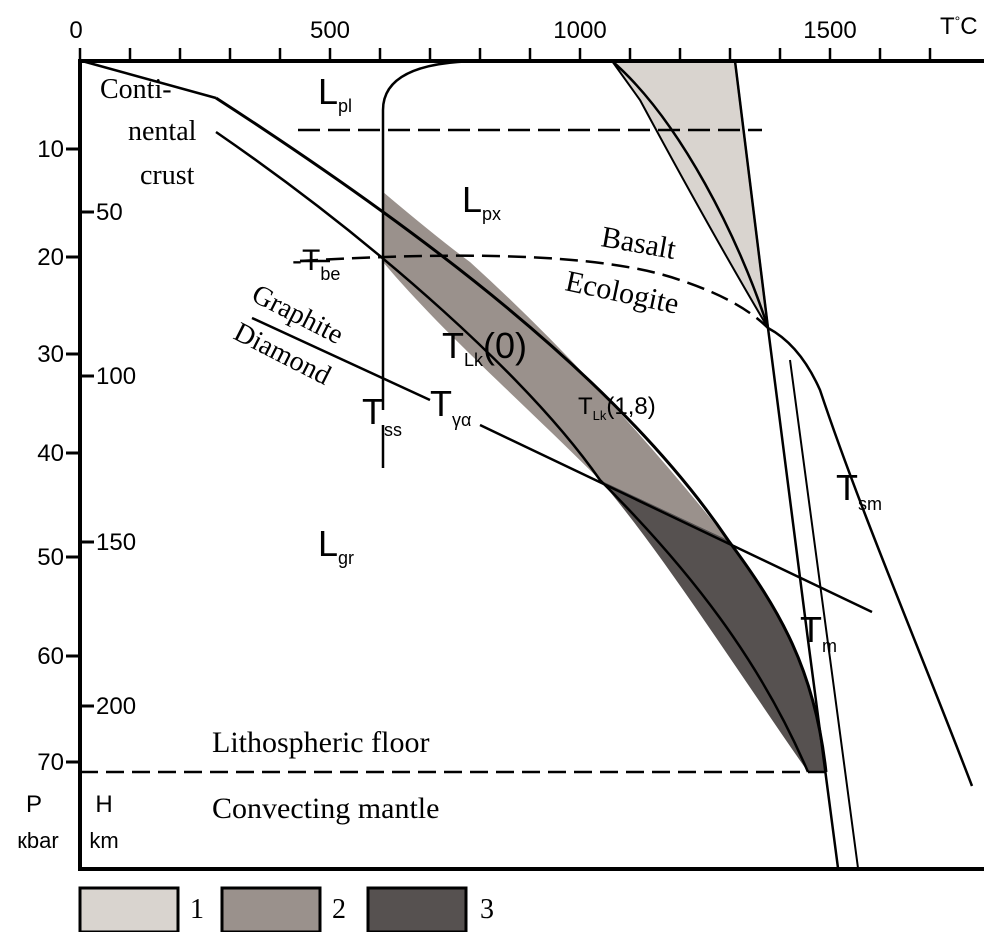 The height and width of the screenshot is (932, 984). Describe the element at coordinates (505, 54) in the screenshot. I see `temperature-axis-ticks` at that location.